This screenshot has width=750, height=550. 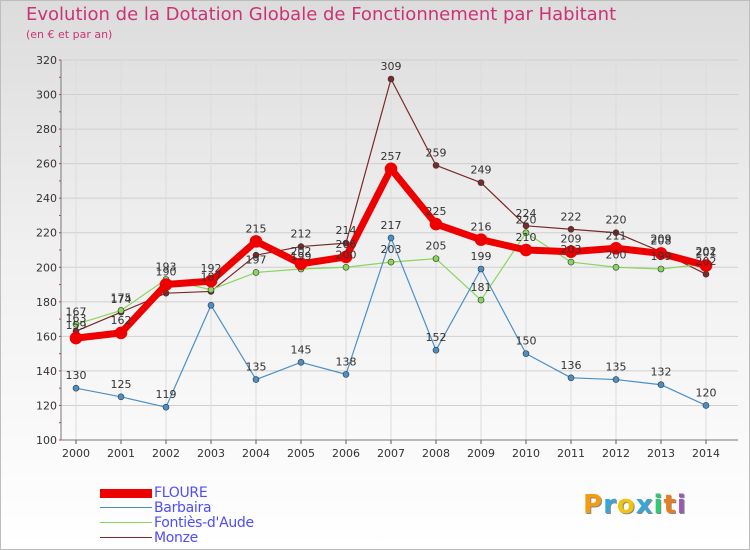 What do you see at coordinates (436, 246) in the screenshot?
I see `data-label-fonti-s-d-aude: 205` at bounding box center [436, 246].